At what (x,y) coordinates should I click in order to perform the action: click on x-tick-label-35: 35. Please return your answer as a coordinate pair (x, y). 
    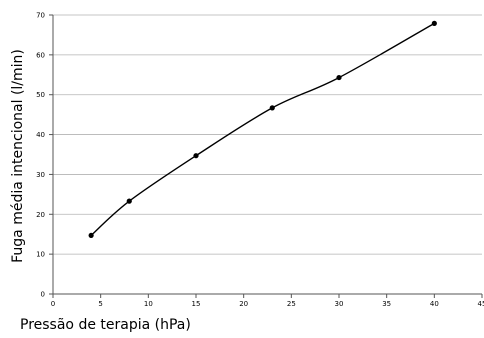
    Looking at the image, I should click on (386, 304).